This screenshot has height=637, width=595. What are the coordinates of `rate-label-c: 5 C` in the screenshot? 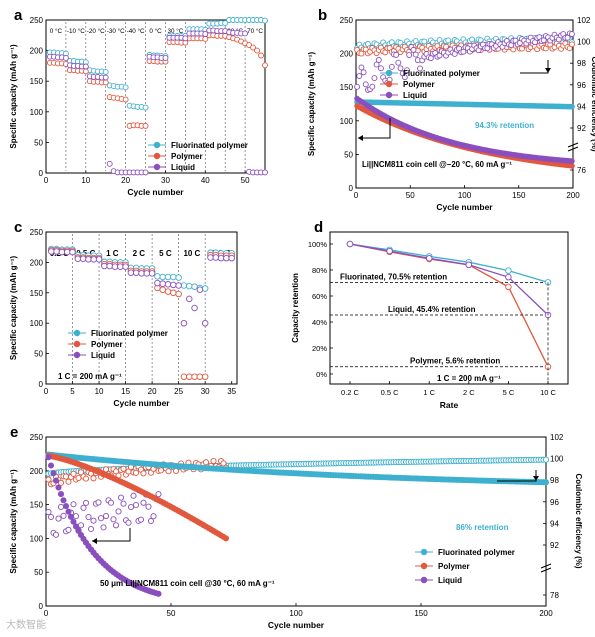 It's located at (165, 253).